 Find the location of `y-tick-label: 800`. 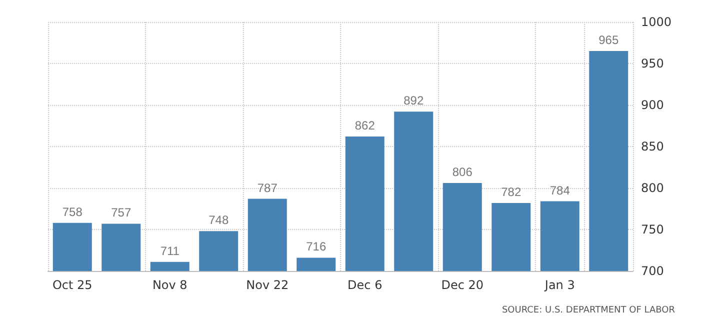

y-tick-label: 800 is located at coordinates (652, 188).